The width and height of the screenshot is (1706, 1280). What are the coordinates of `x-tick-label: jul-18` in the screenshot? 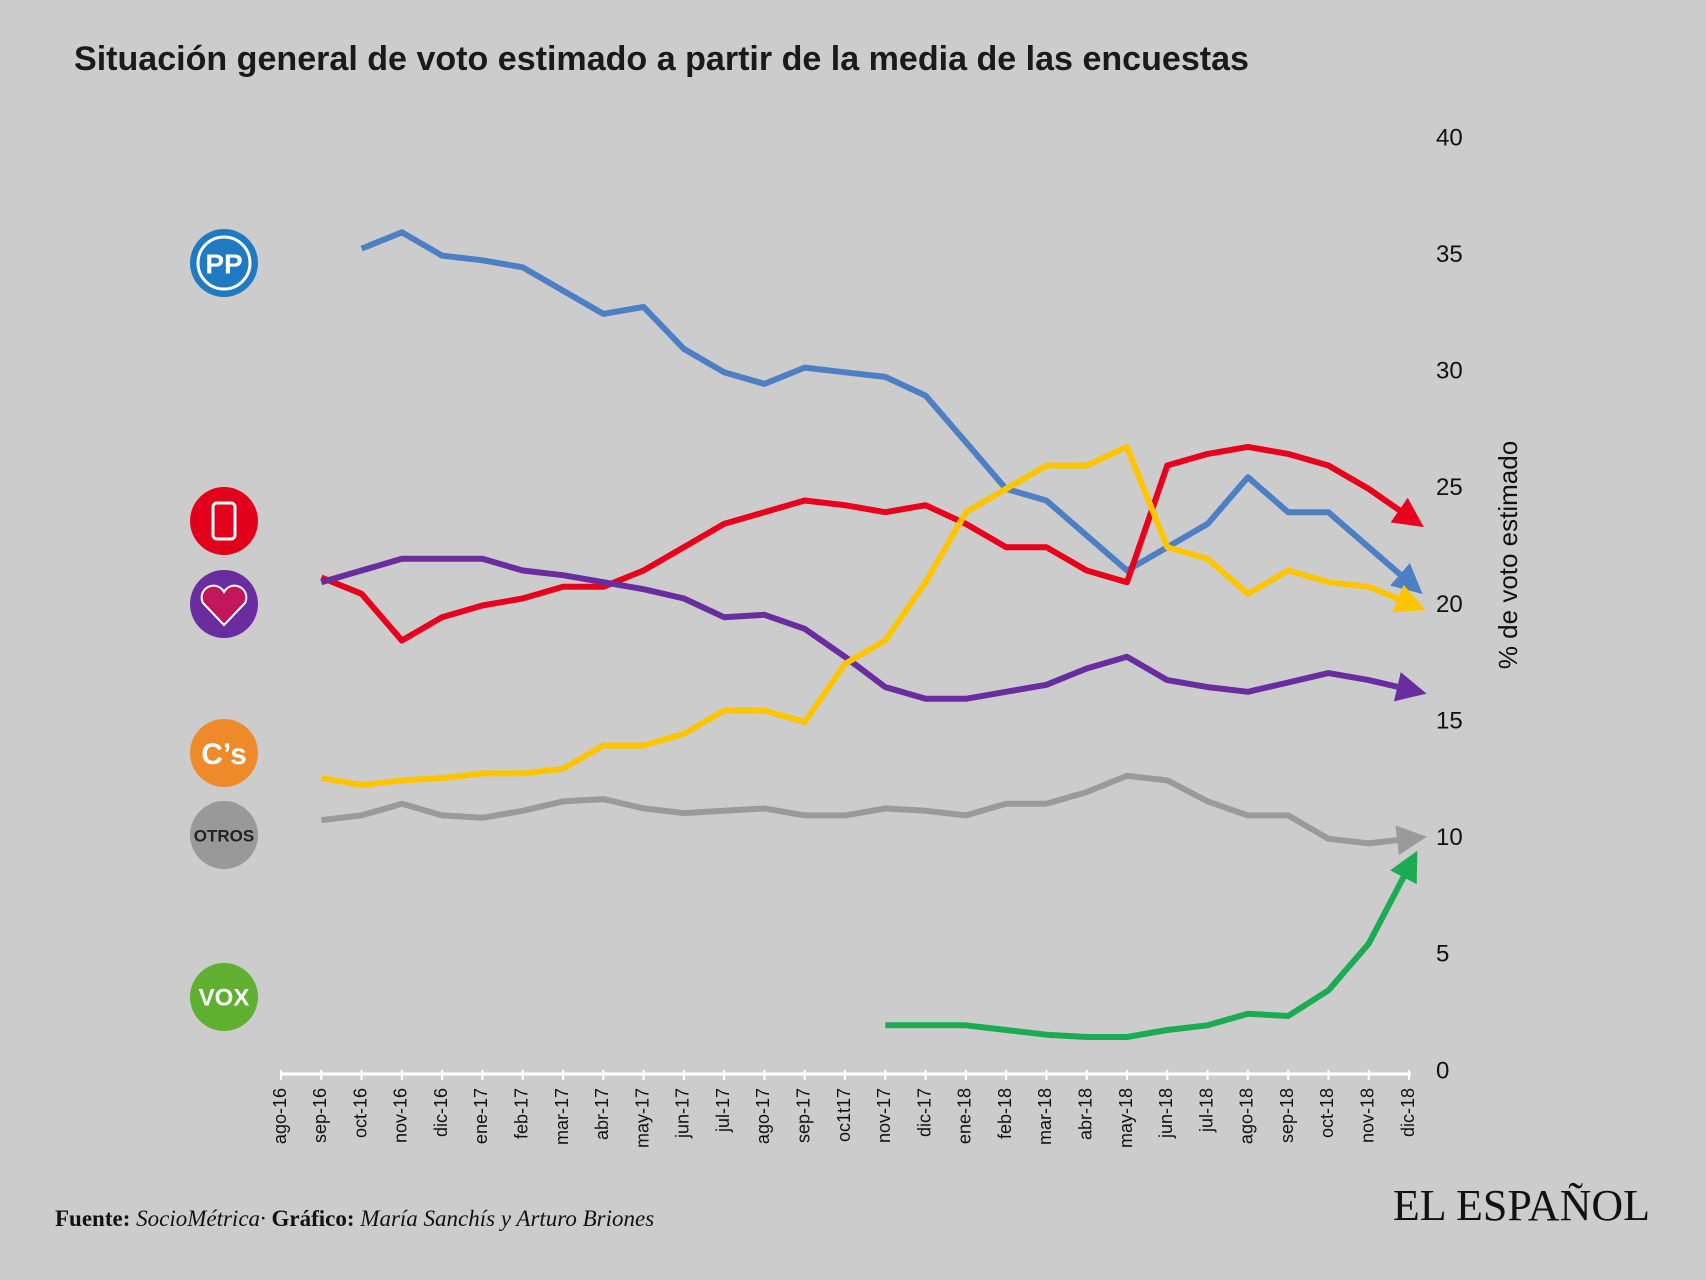 It's located at (1206, 1110).